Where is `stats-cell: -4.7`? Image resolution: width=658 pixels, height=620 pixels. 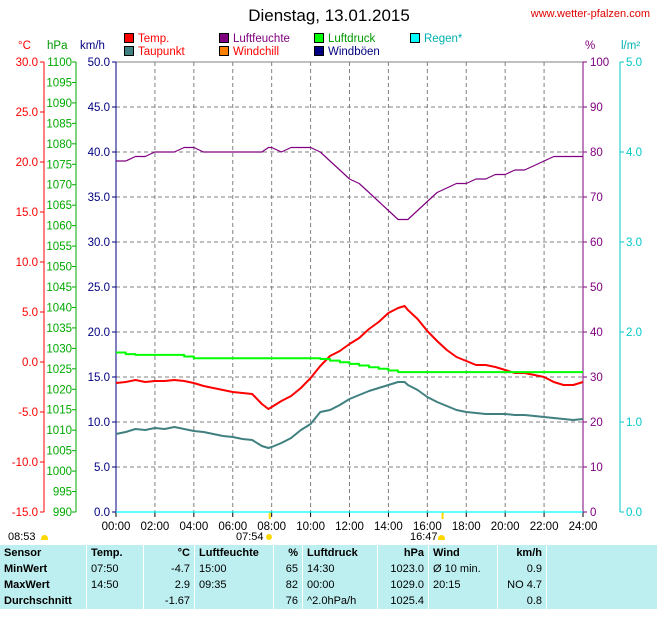
stats-cell: -4.7 is located at coordinates (169, 569).